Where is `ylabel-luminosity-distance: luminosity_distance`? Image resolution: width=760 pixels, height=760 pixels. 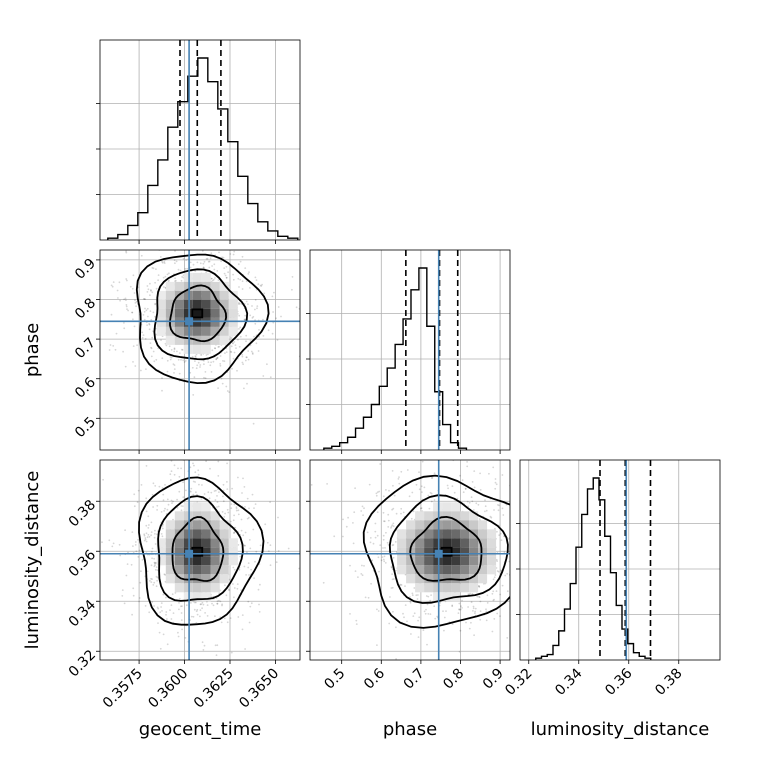
ylabel-luminosity-distance: luminosity_distance is located at coordinates (32, 560).